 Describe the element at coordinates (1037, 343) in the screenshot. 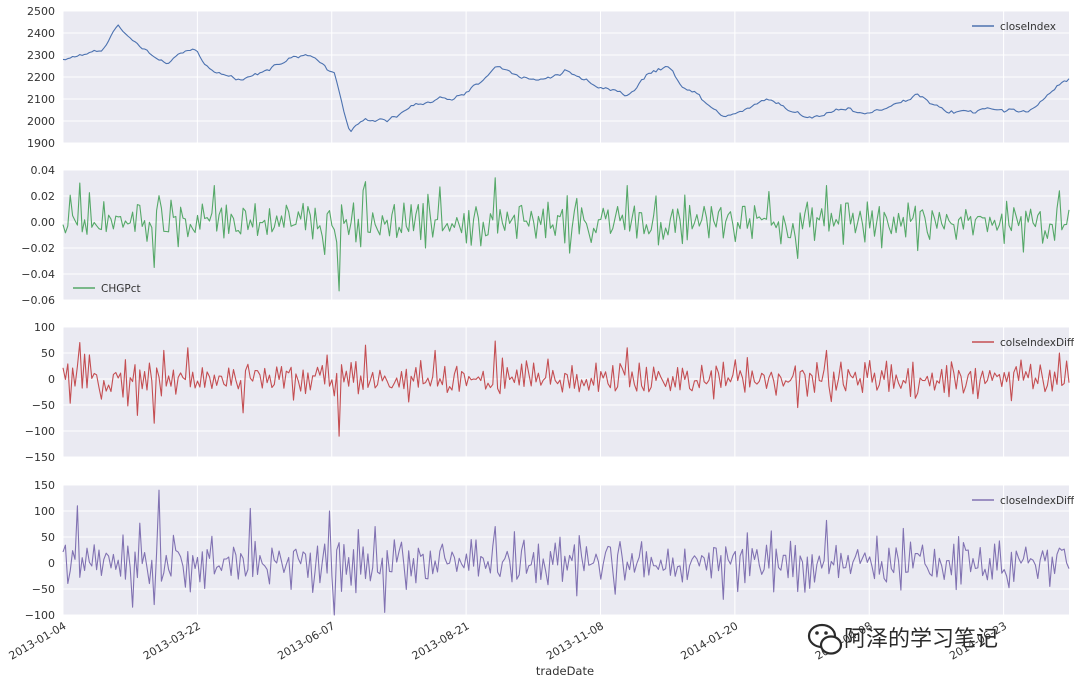

I see `legend-label: colseIndexDiff_1` at that location.